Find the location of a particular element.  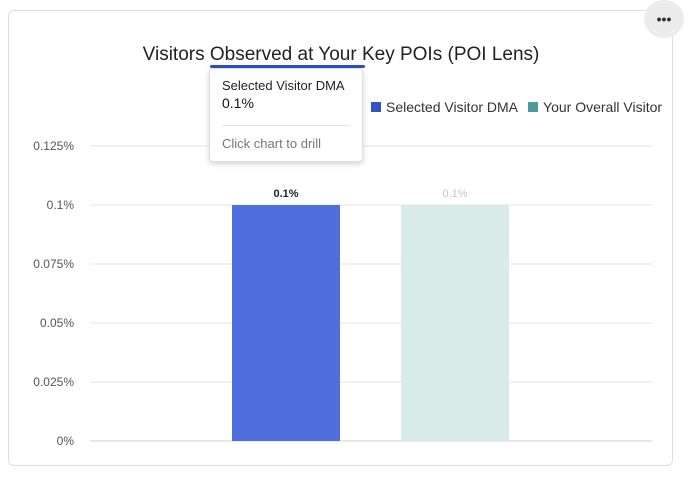

tooltip-series-name: Selected Visitor DMA is located at coordinates (283, 85).